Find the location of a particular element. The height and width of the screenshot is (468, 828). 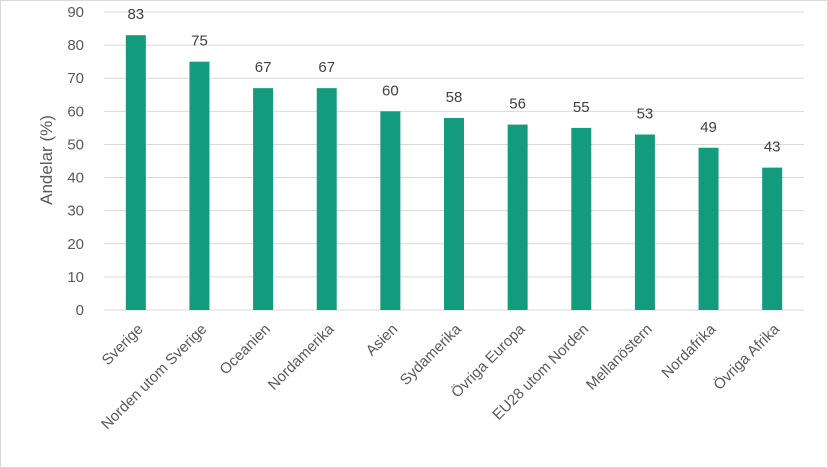

y-tick-label: 80 is located at coordinates (75, 45).